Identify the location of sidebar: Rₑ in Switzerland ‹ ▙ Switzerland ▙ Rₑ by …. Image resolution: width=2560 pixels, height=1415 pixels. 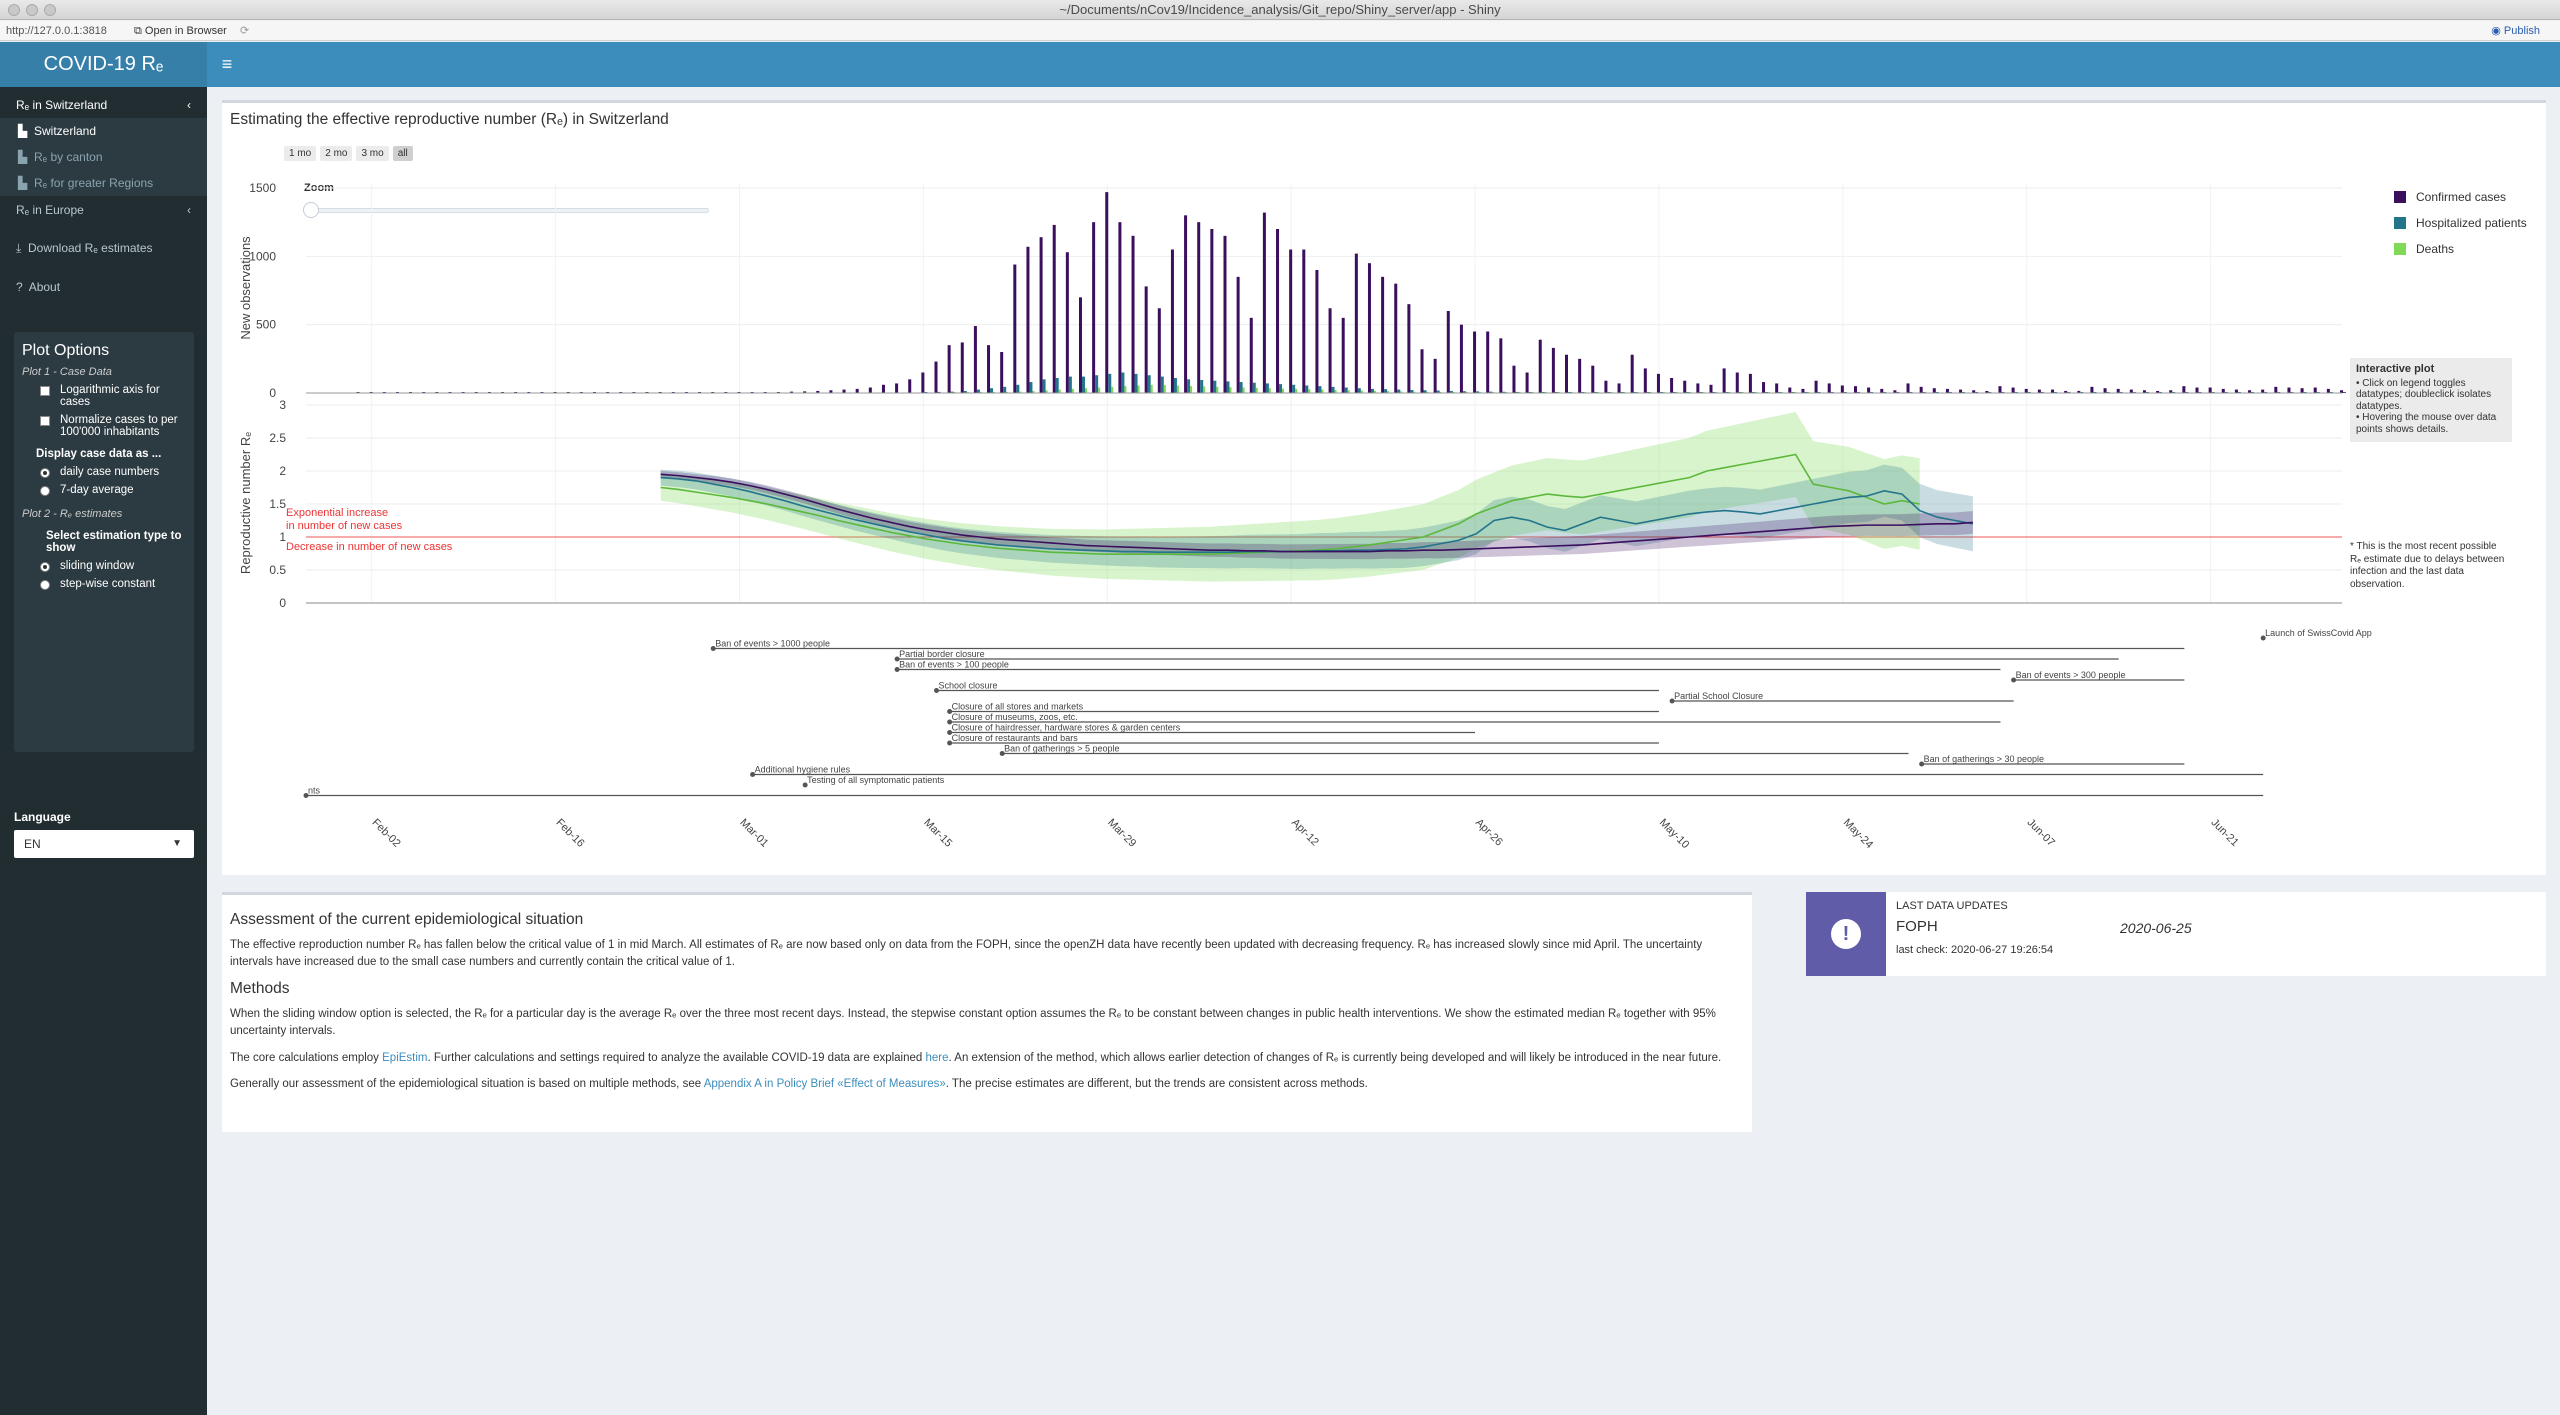
(103, 751).